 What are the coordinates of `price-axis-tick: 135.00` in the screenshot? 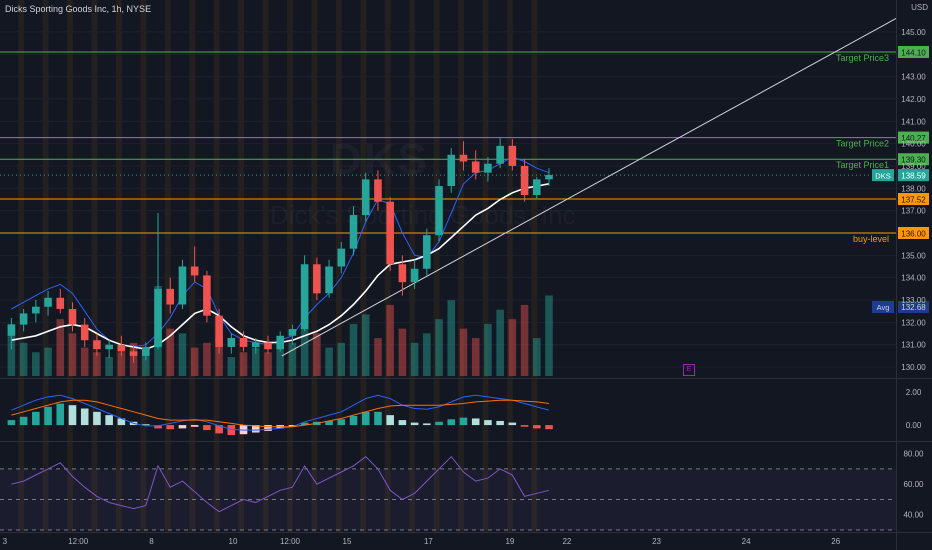 It's located at (913, 255).